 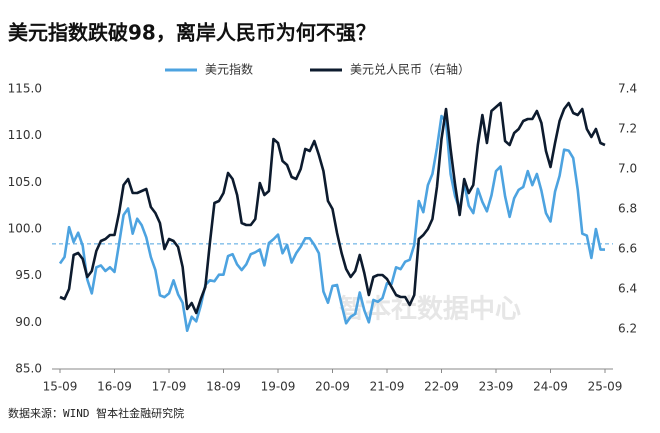 I want to click on y-tick-label: 105.0, so click(x=25, y=182).